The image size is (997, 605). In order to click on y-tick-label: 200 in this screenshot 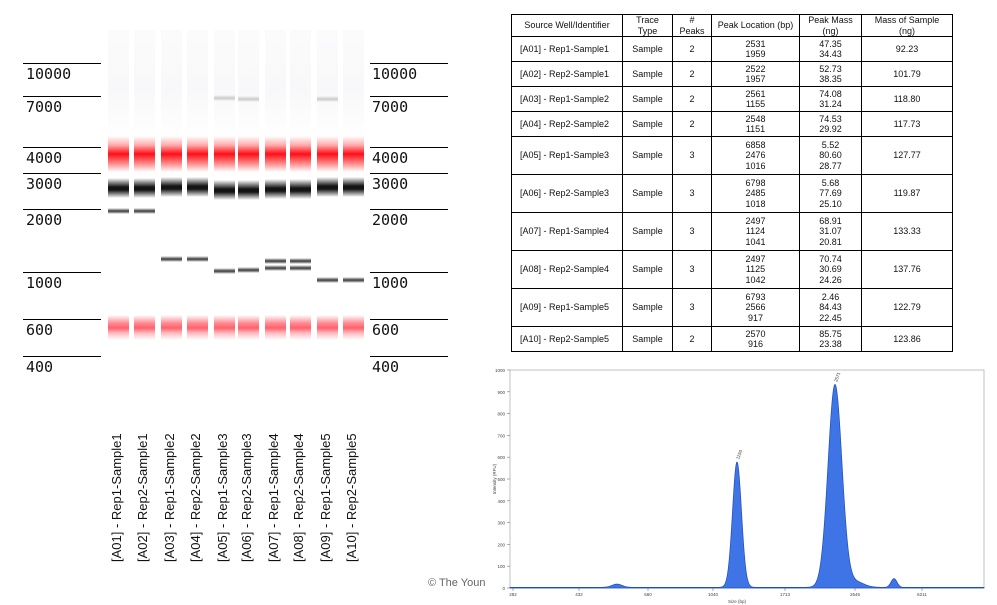, I will do `click(501, 544)`.